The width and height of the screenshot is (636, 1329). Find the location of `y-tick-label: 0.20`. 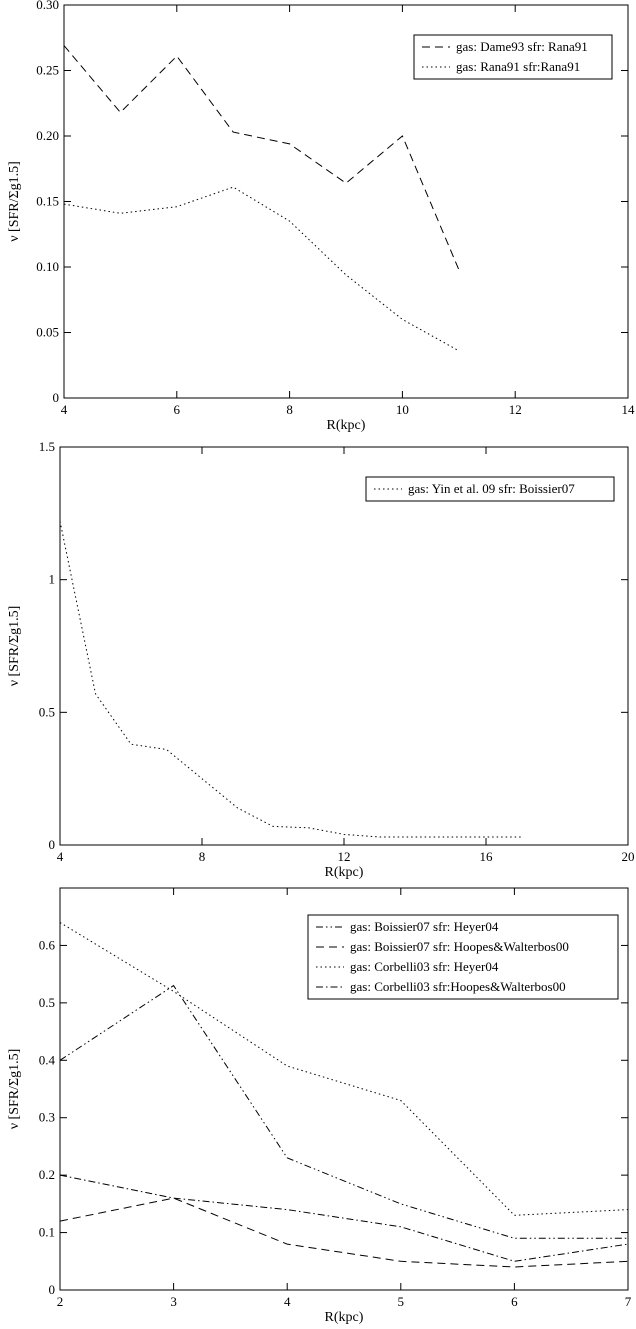

y-tick-label: 0.20 is located at coordinates (47, 135).